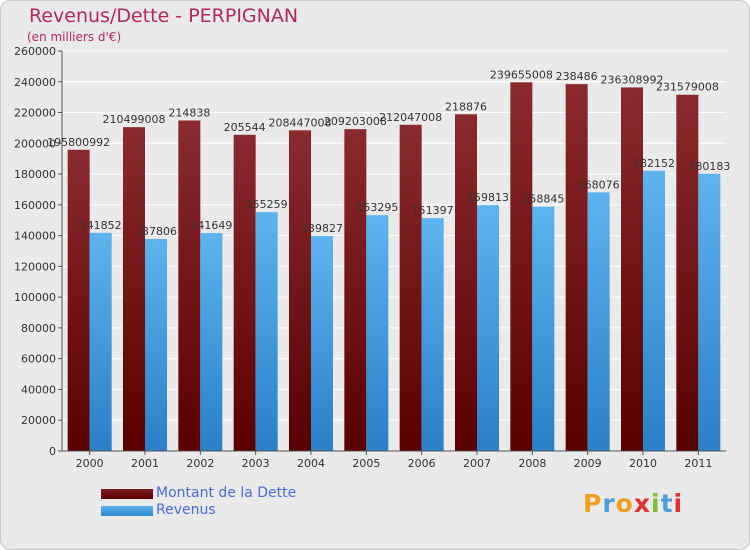 The image size is (750, 550). What do you see at coordinates (654, 310) in the screenshot?
I see `bar-revenus-2010` at bounding box center [654, 310].